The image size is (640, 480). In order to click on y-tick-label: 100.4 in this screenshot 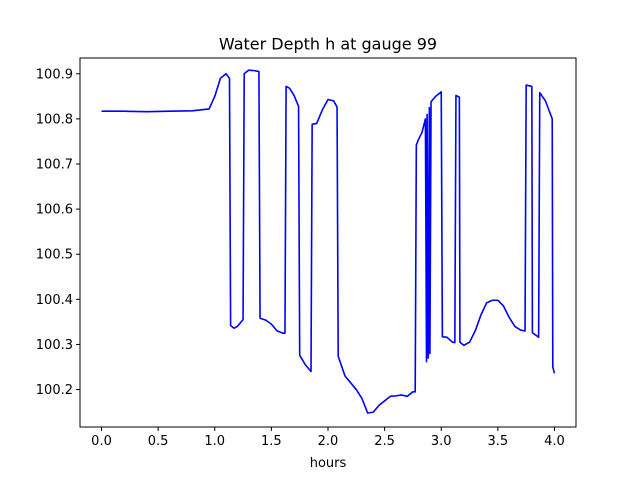, I will do `click(54, 300)`.